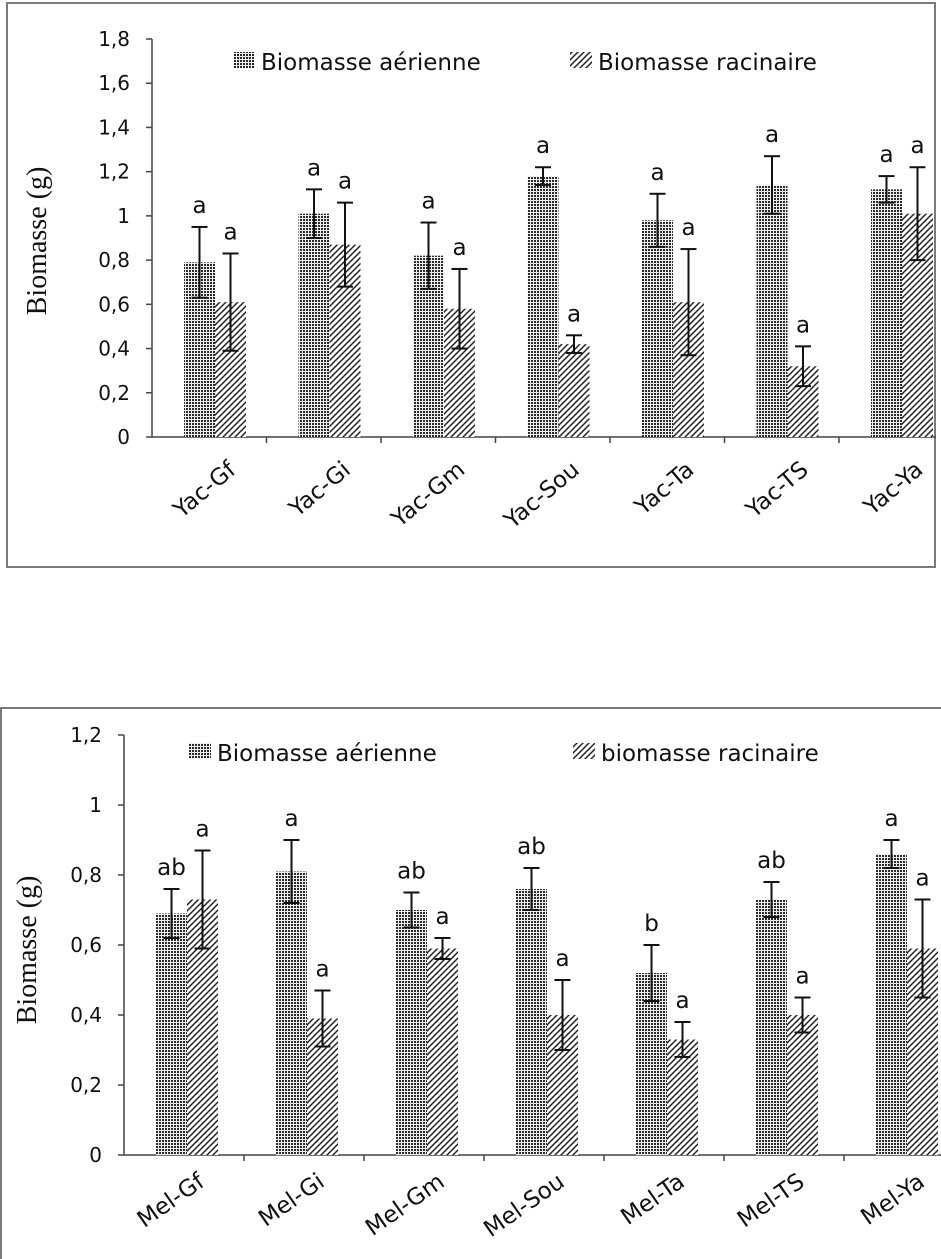 The width and height of the screenshot is (941, 1259). Describe the element at coordinates (710, 754) in the screenshot. I see `legend-label: biomasse racinaire` at that location.